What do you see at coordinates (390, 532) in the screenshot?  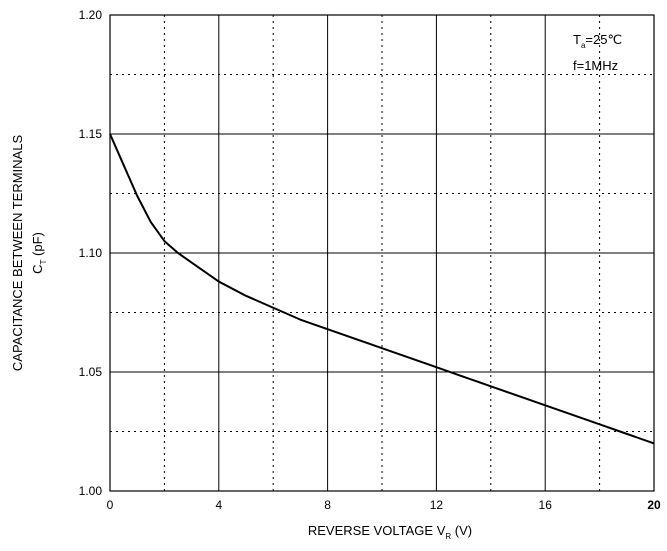 I see `x-axis-label: REVERSE VOLTAGE VR (V)` at bounding box center [390, 532].